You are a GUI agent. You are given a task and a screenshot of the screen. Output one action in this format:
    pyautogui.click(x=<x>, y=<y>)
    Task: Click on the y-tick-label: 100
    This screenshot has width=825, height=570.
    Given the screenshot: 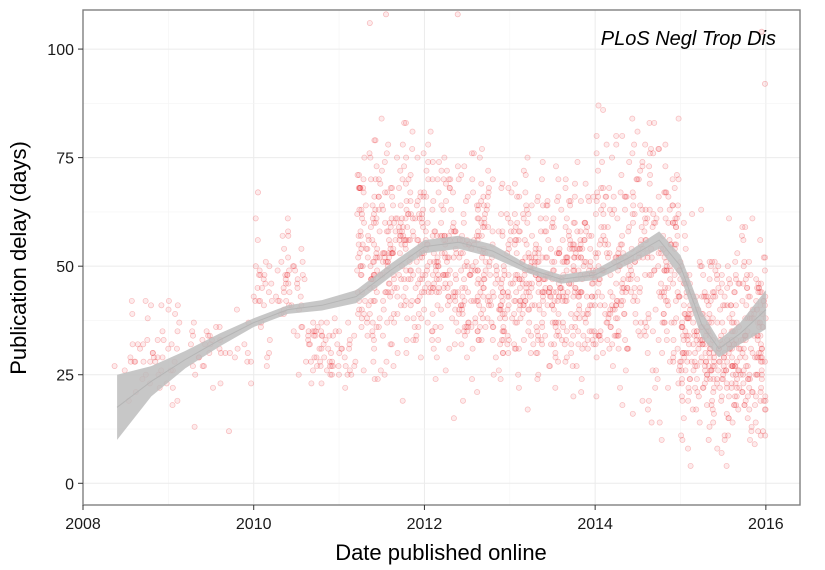 What is the action you would take?
    pyautogui.click(x=60, y=50)
    